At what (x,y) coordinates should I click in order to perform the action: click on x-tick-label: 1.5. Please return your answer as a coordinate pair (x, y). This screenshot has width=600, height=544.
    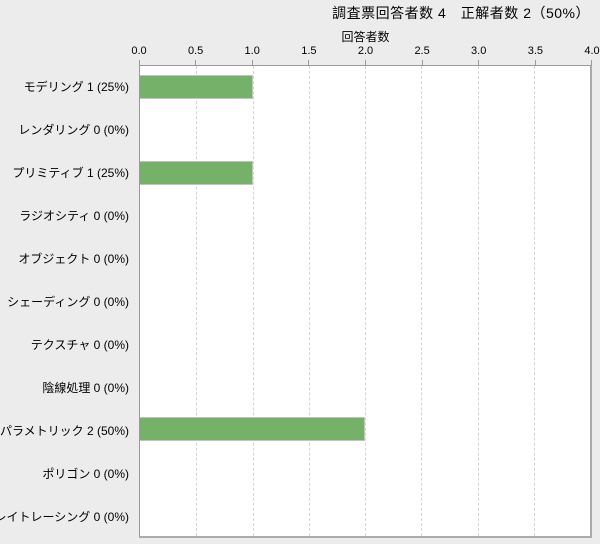
    Looking at the image, I should click on (309, 51).